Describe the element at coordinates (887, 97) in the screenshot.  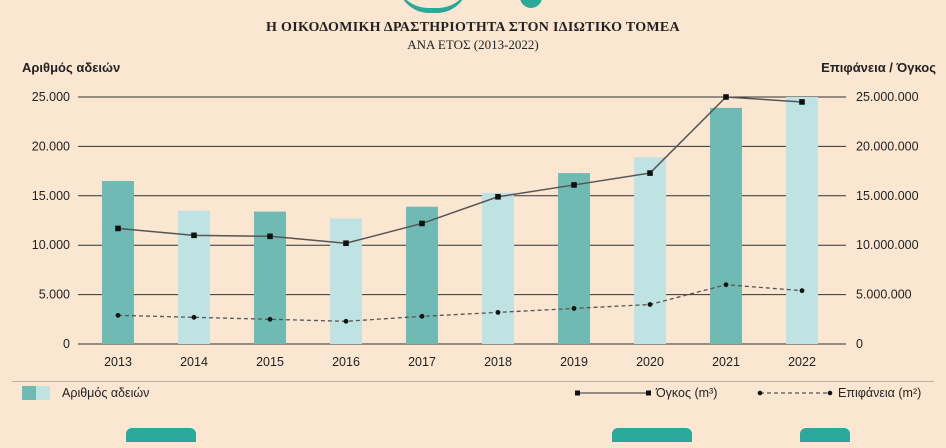
I see `y-tick-label-right: 25.000.000` at that location.